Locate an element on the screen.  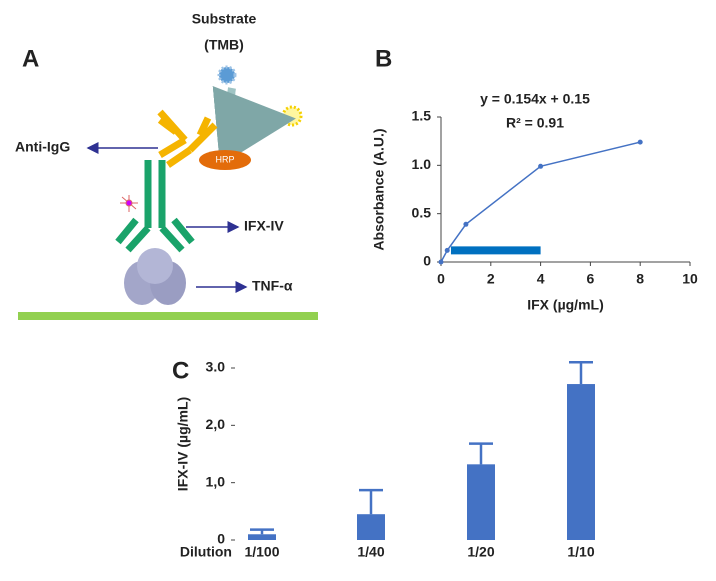
x-tick-label: 1/20 is located at coordinates (480, 552).